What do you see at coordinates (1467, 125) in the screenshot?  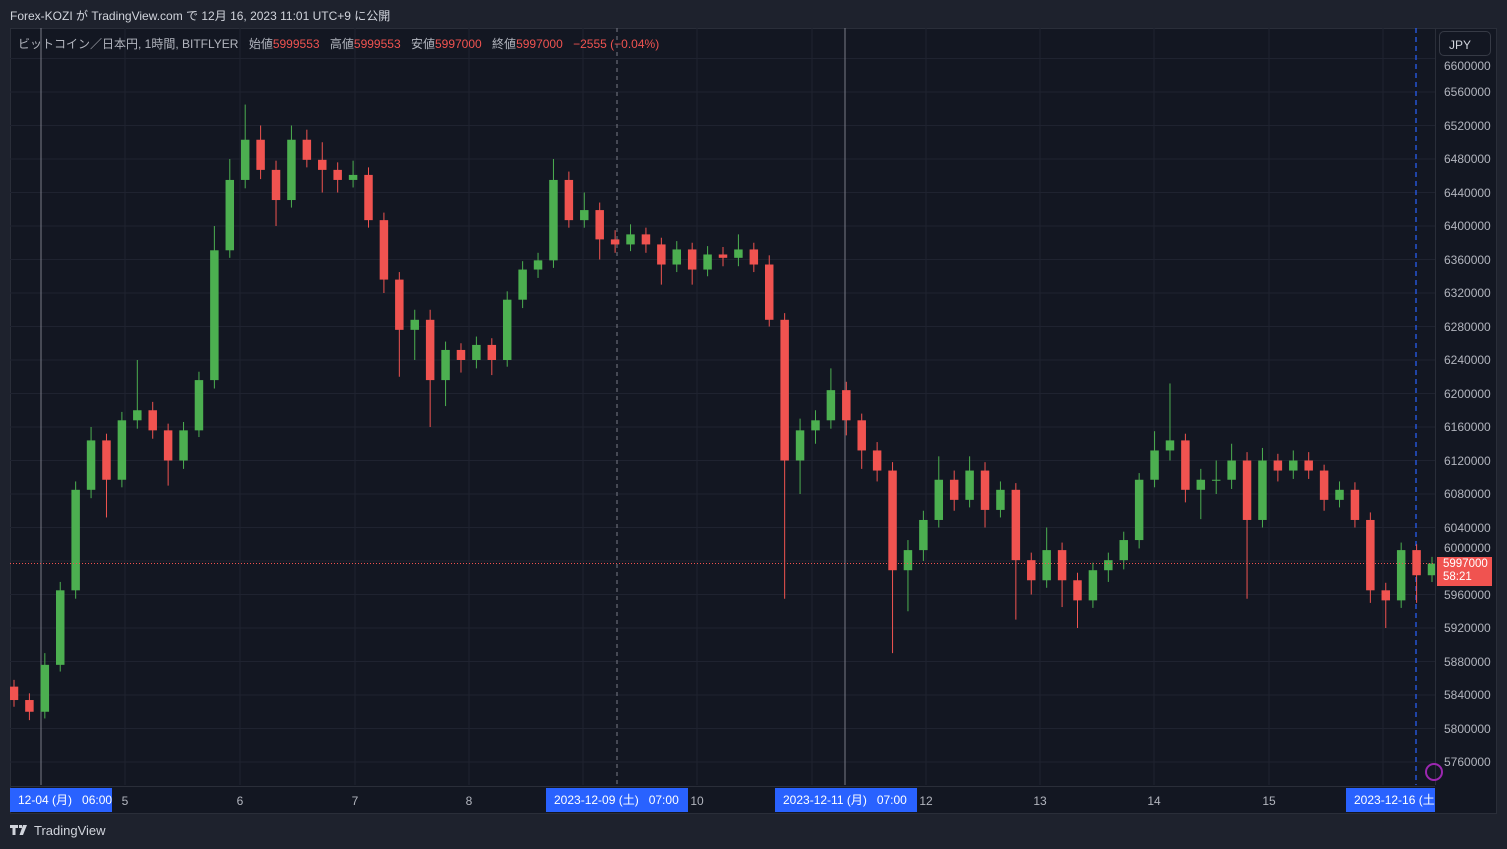 I see `price-tick-label: 6520000` at bounding box center [1467, 125].